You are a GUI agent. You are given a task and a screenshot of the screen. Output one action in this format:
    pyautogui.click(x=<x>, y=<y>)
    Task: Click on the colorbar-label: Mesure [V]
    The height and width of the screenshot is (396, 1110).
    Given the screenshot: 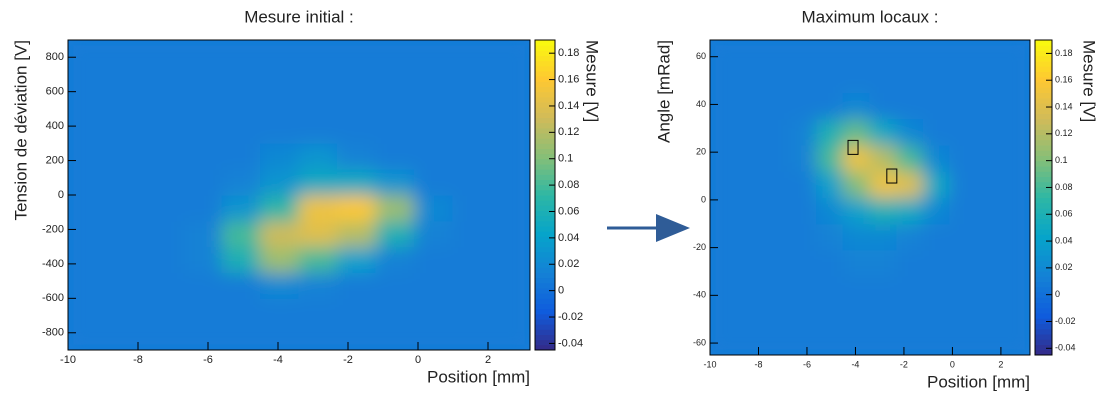 What is the action you would take?
    pyautogui.click(x=1089, y=81)
    